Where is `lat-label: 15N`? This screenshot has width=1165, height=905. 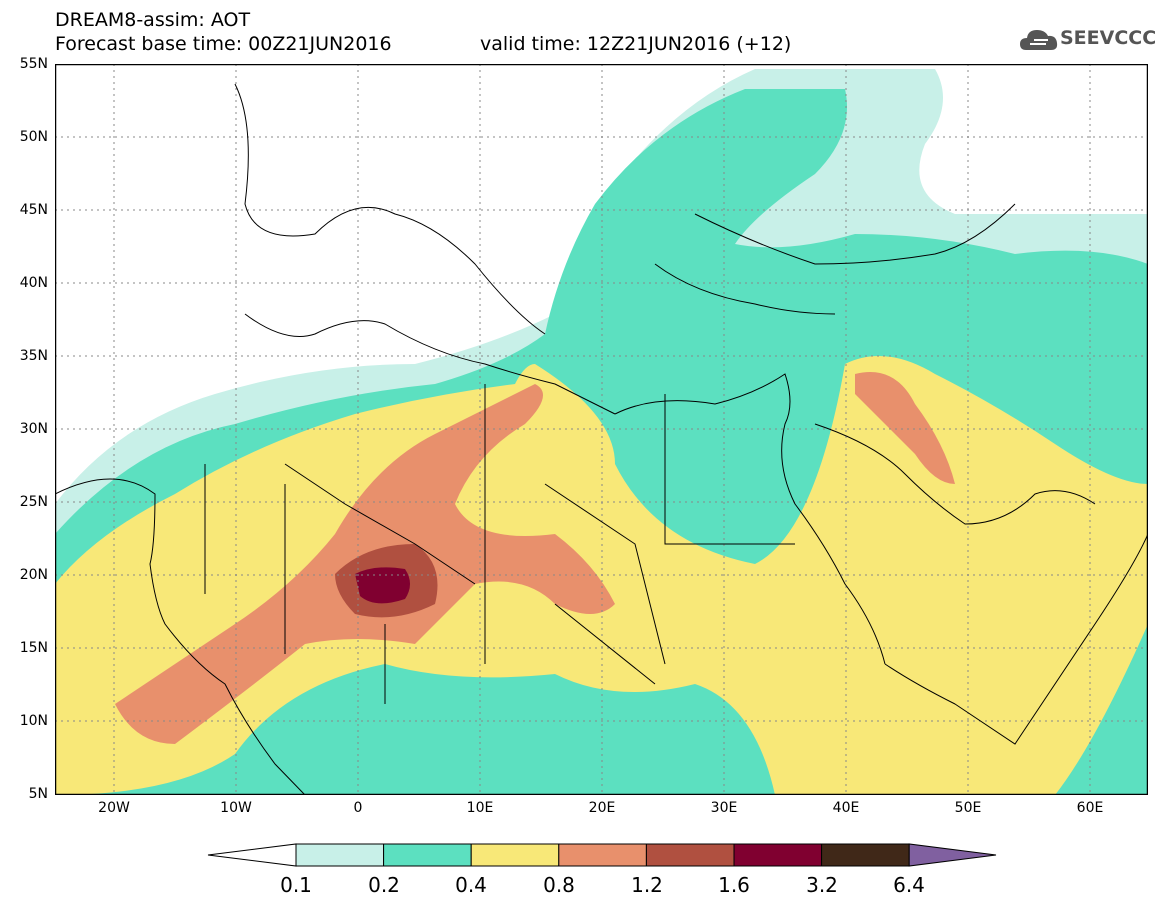 lat-label: 15N is located at coordinates (33, 648).